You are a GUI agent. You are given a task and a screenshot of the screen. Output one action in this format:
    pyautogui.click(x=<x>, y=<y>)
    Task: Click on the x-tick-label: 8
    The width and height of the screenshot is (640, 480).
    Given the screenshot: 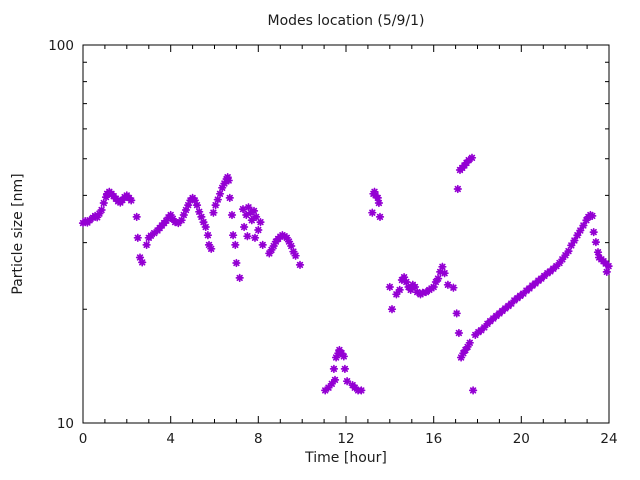 What is the action you would take?
    pyautogui.click(x=258, y=439)
    